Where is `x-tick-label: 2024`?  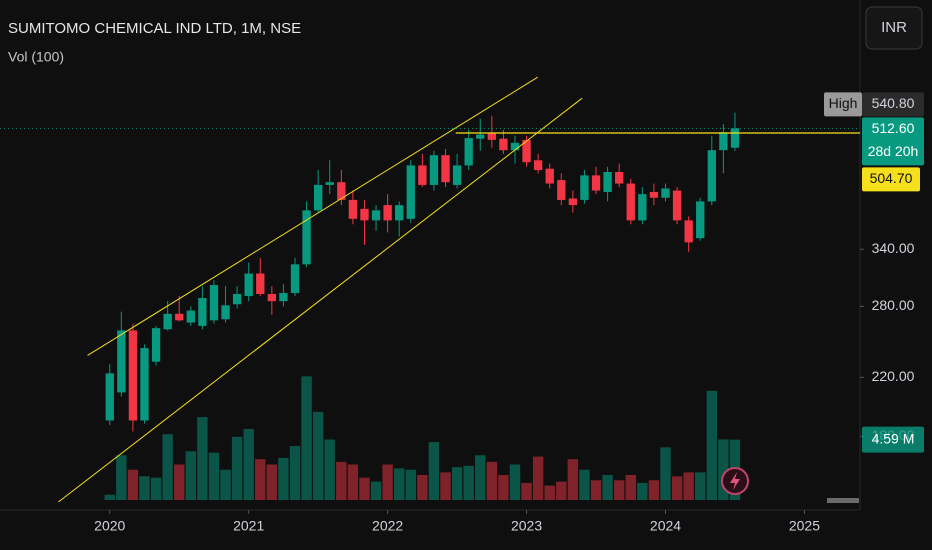 x-tick-label: 2024 is located at coordinates (665, 526).